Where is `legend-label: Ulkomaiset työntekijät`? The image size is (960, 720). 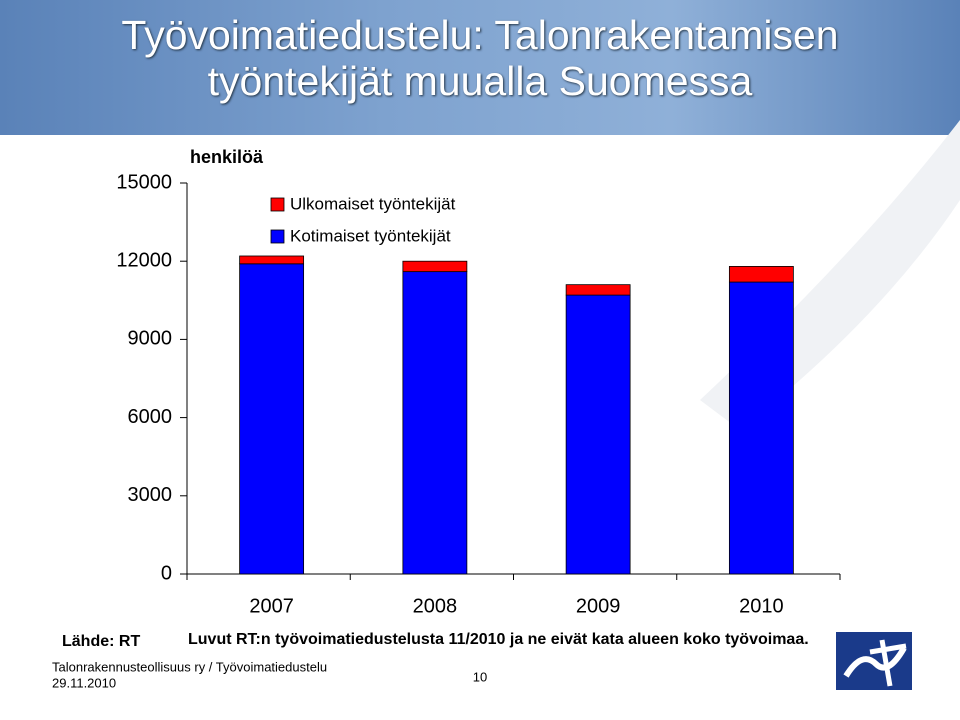
legend-label: Ulkomaiset työntekijät is located at coordinates (373, 203).